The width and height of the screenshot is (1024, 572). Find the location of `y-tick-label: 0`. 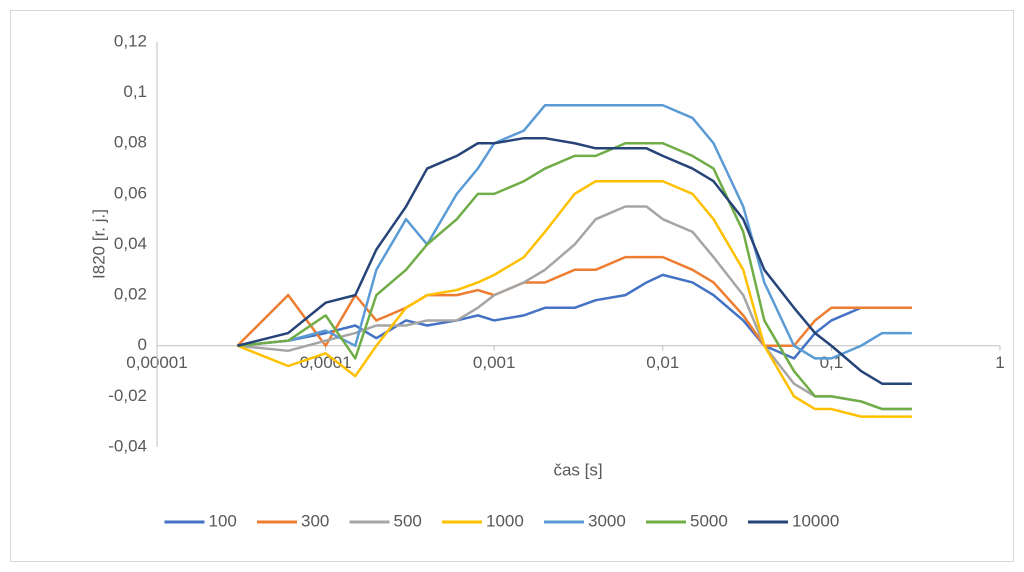

y-tick-label: 0 is located at coordinates (142, 344).